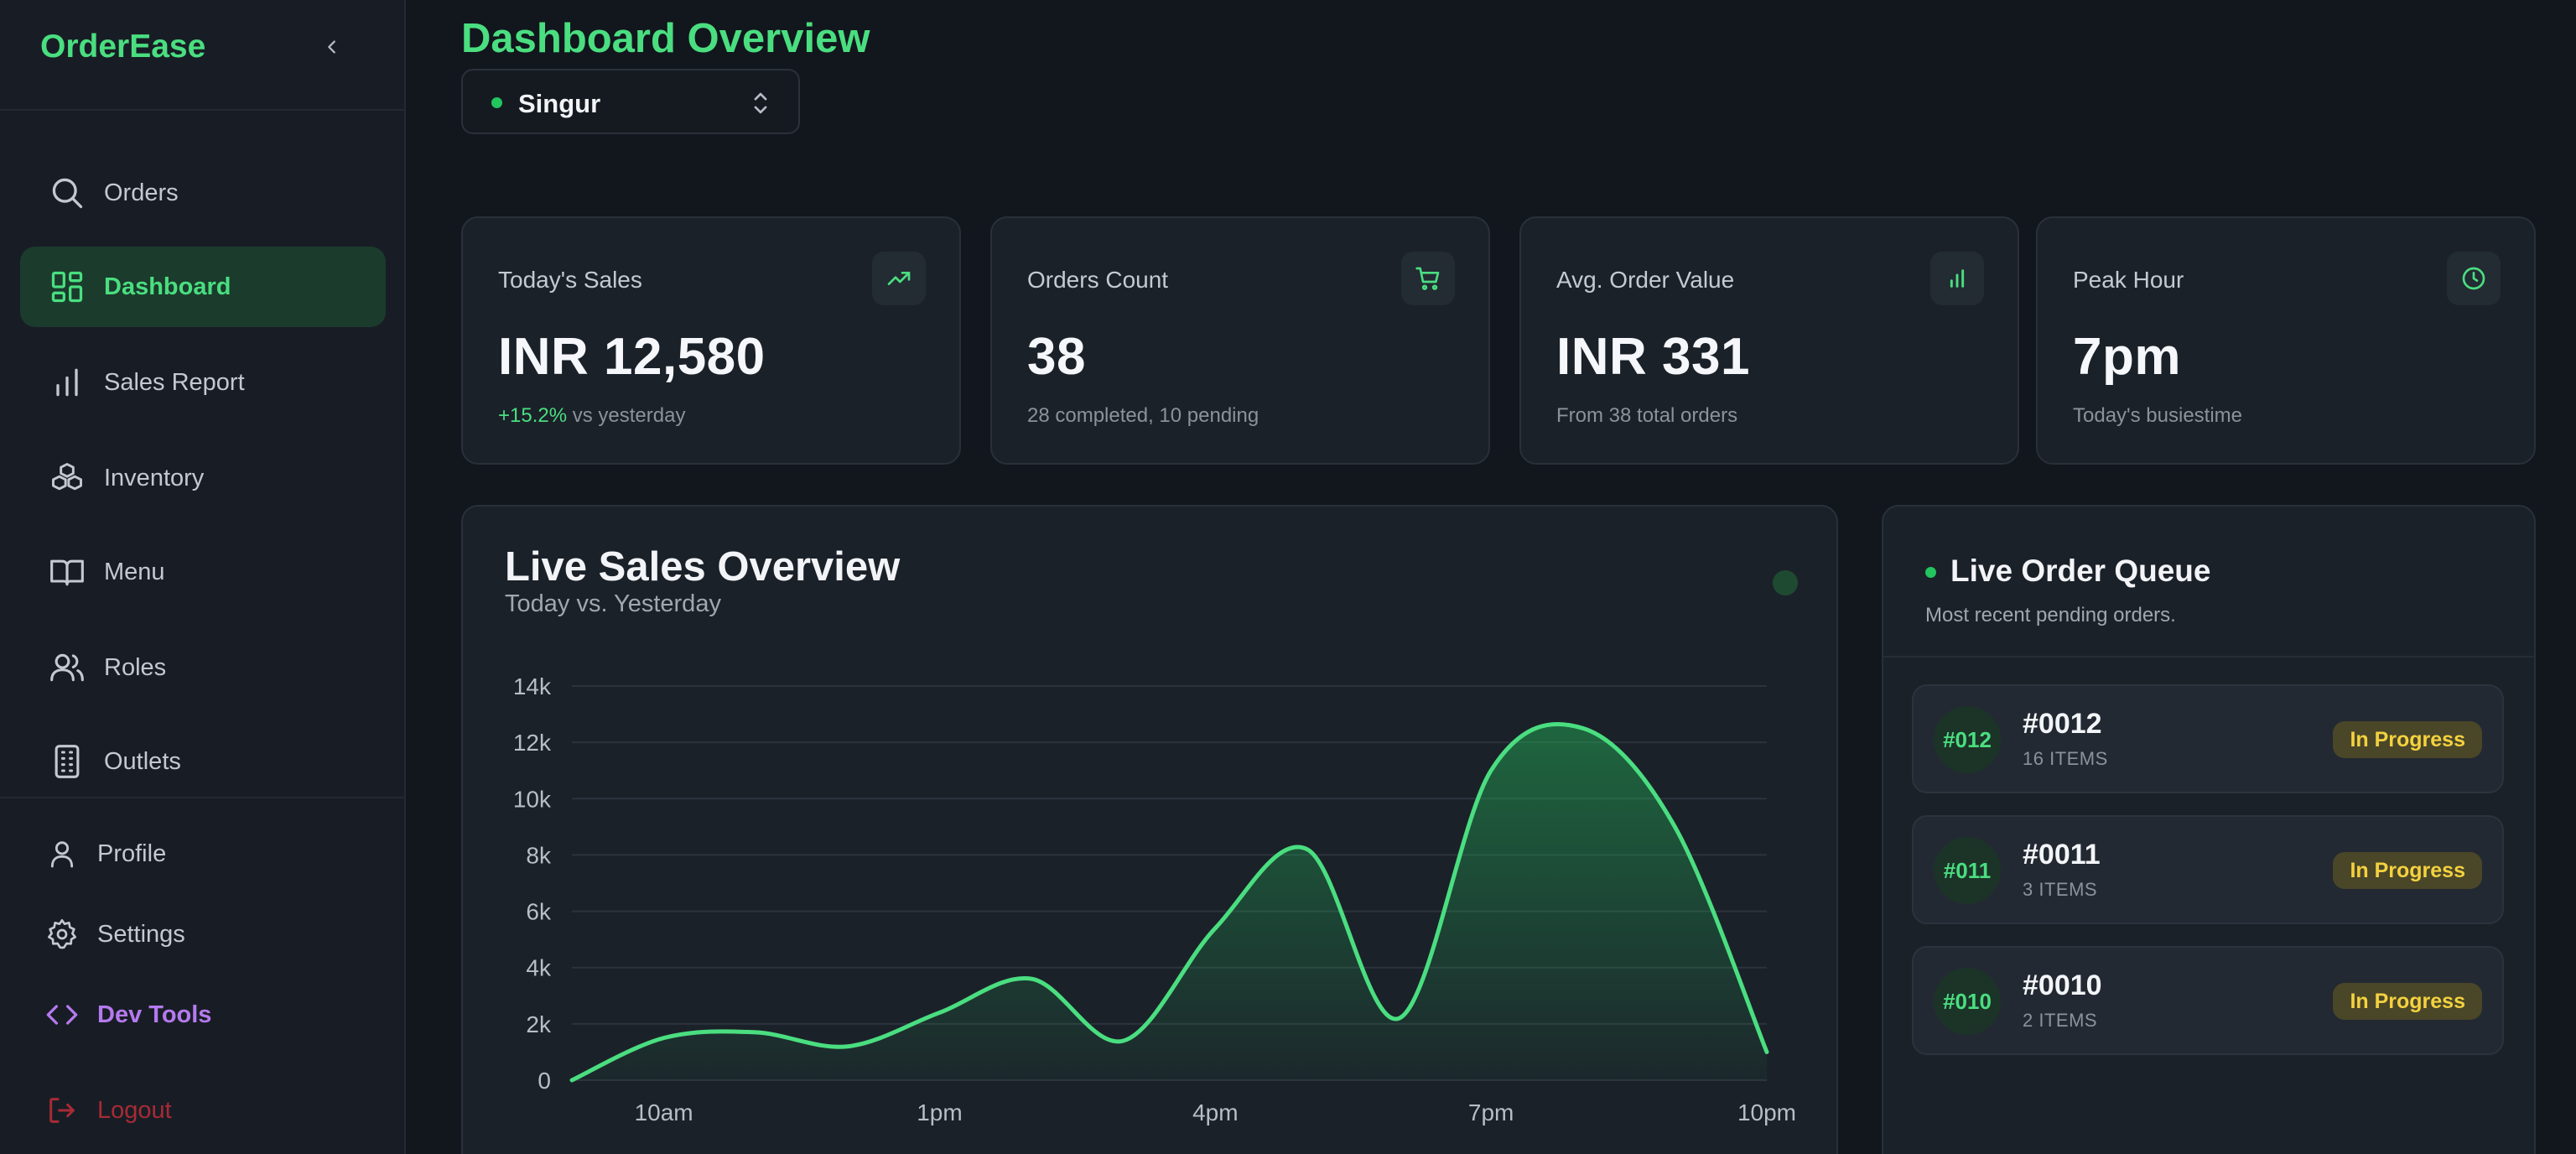 Image resolution: width=2576 pixels, height=1154 pixels. What do you see at coordinates (167, 286) in the screenshot?
I see `sidebar-item-label: Dashboard` at bounding box center [167, 286].